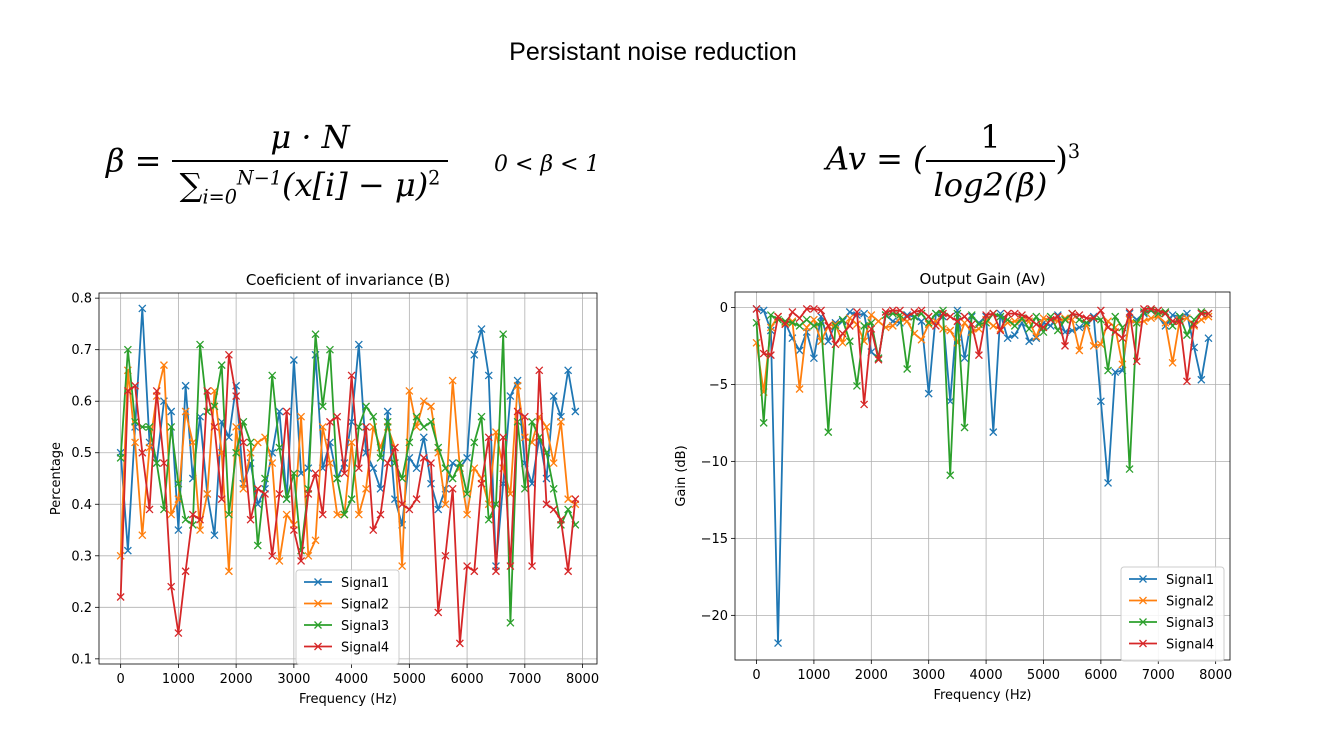 The width and height of the screenshot is (1335, 752). Describe the element at coordinates (121, 679) in the screenshot. I see `x-tick-label: 0` at that location.